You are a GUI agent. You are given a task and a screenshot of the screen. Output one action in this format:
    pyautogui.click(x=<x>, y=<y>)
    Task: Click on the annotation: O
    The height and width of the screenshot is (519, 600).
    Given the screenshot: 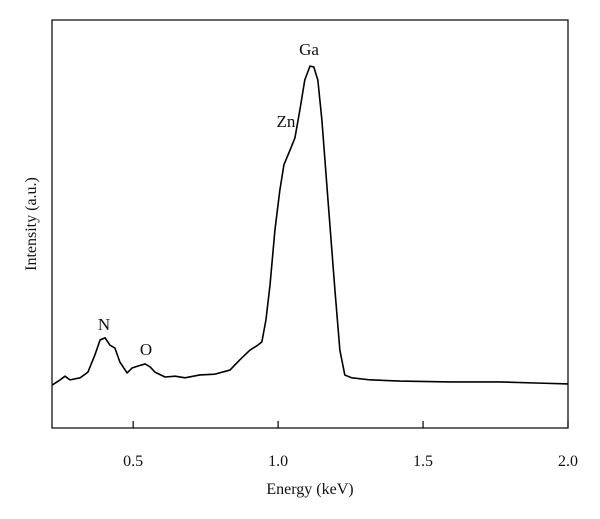 What is the action you would take?
    pyautogui.click(x=146, y=349)
    